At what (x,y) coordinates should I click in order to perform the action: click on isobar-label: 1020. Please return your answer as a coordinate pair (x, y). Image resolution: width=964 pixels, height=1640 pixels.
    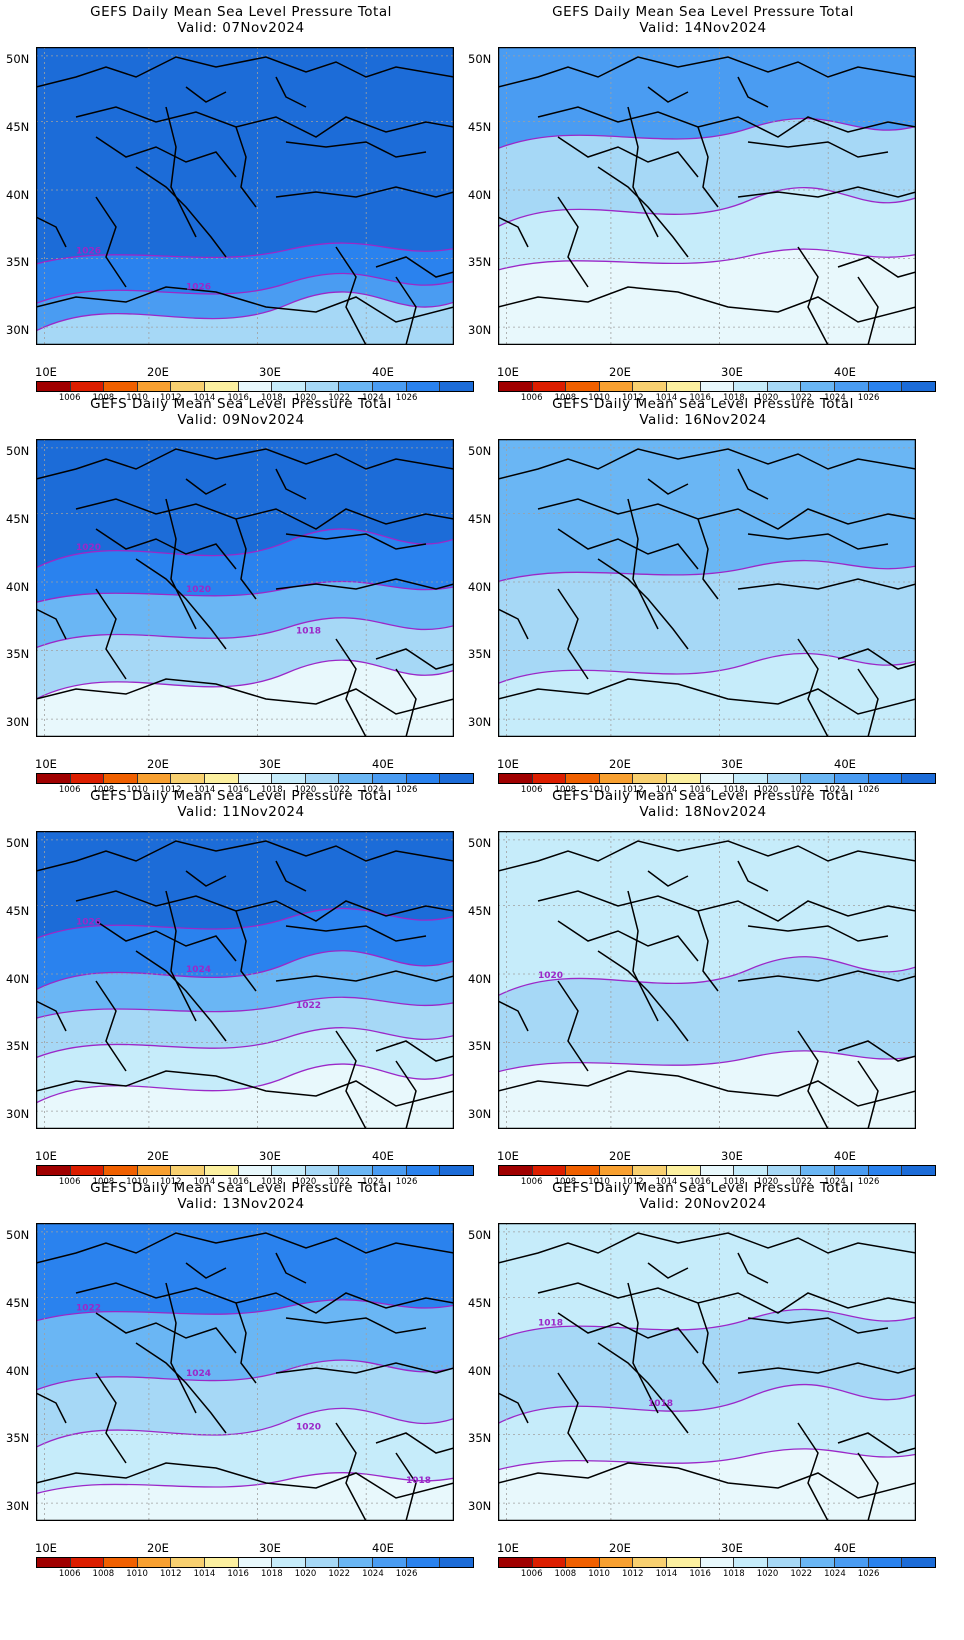
    Looking at the image, I should click on (88, 548).